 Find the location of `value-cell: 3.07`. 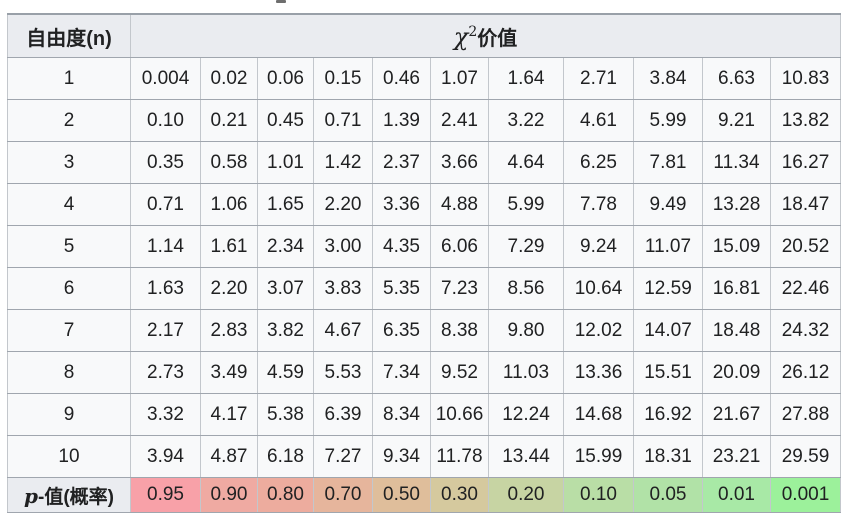

value-cell: 3.07 is located at coordinates (285, 288).